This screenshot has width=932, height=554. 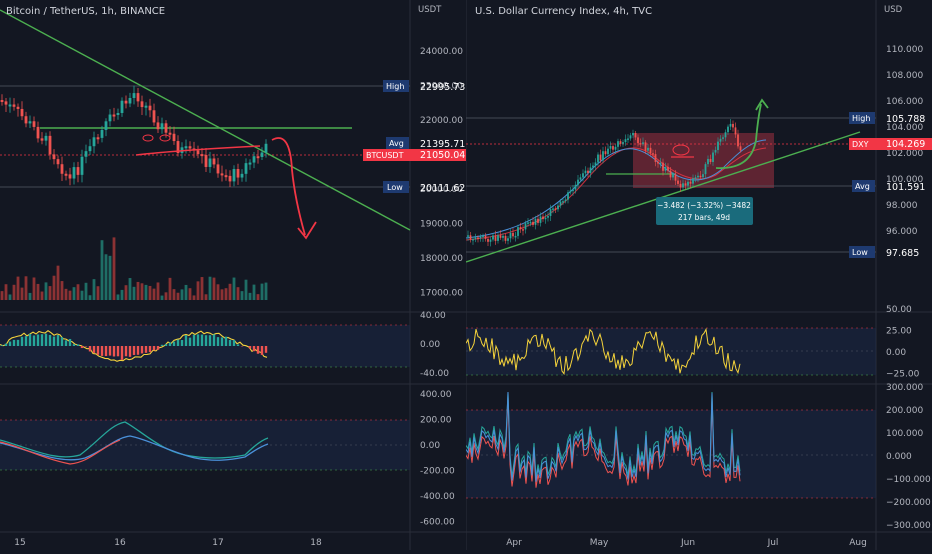 What do you see at coordinates (385, 155) in the screenshot?
I see `svg-text: BTCUSDT` at bounding box center [385, 155].